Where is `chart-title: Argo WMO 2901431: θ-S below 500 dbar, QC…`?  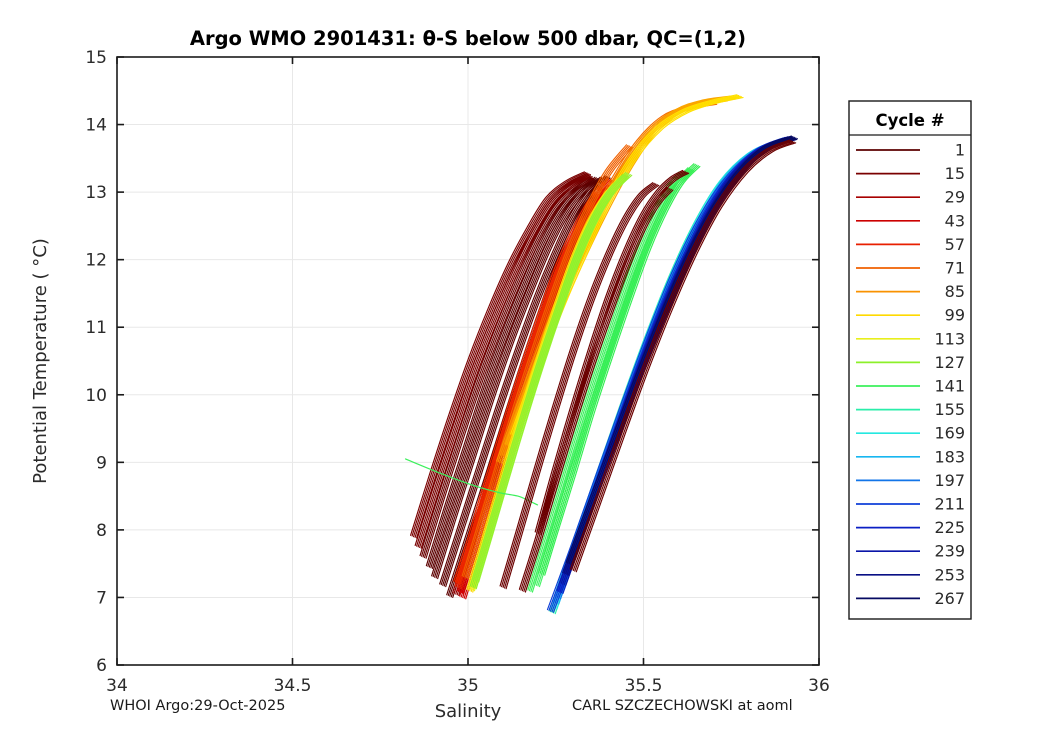
chart-title: Argo WMO 2901431: θ-S below 500 dbar, QC… is located at coordinates (468, 38).